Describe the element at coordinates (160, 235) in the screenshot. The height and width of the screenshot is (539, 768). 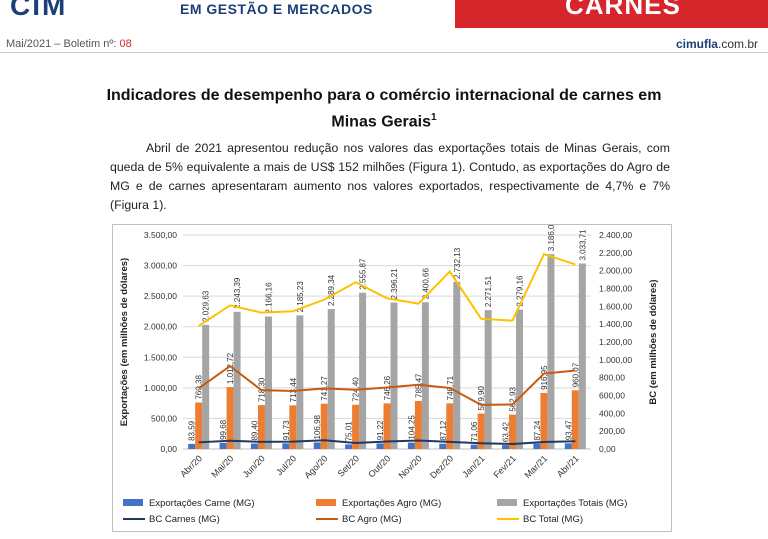
I see `y-tick-label: 3.500,00` at that location.